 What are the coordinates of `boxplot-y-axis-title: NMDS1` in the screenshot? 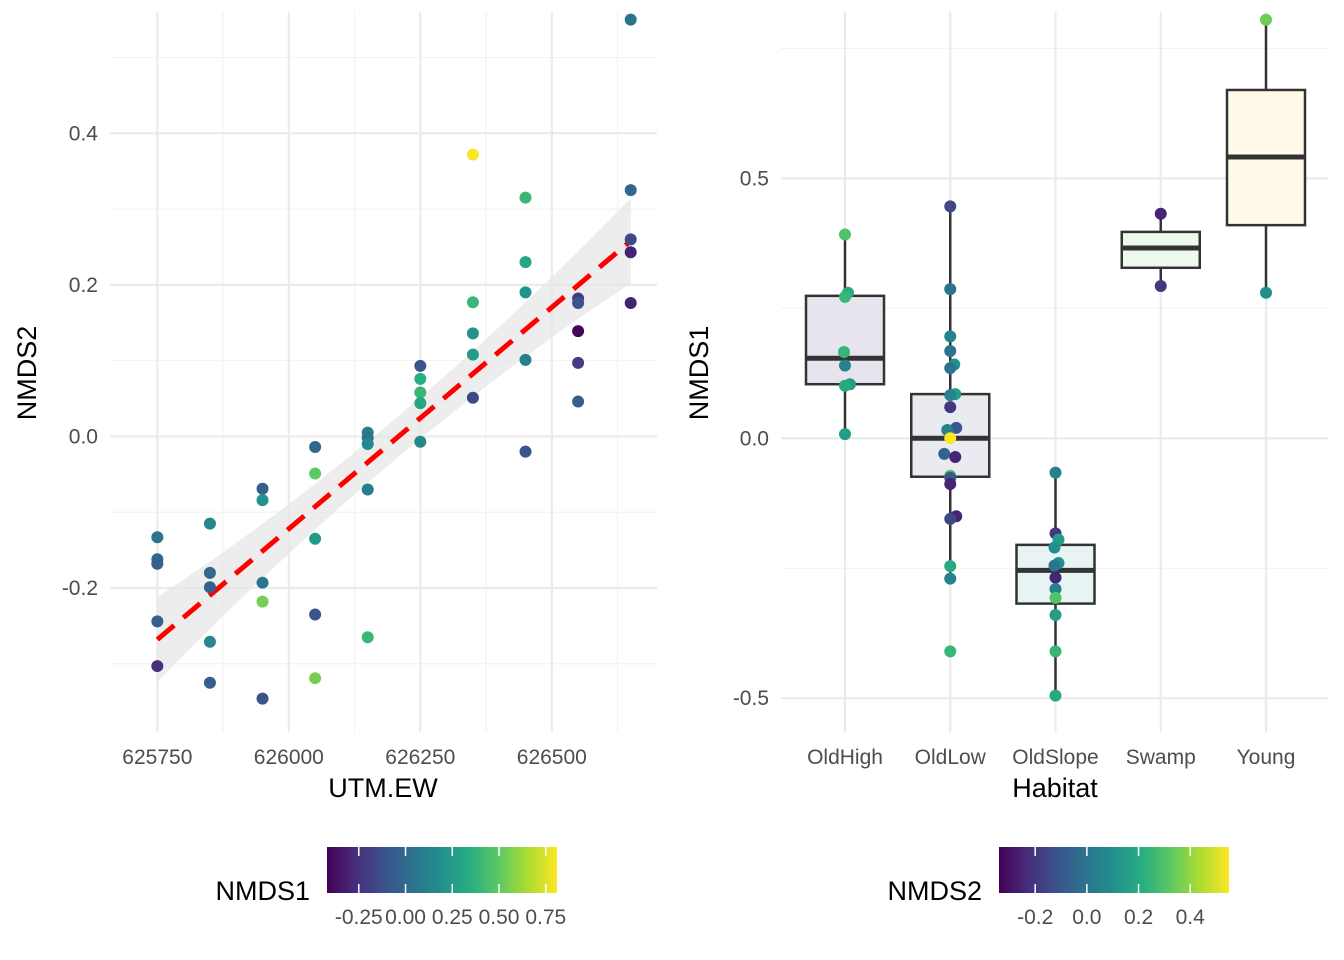 It's located at (699, 373).